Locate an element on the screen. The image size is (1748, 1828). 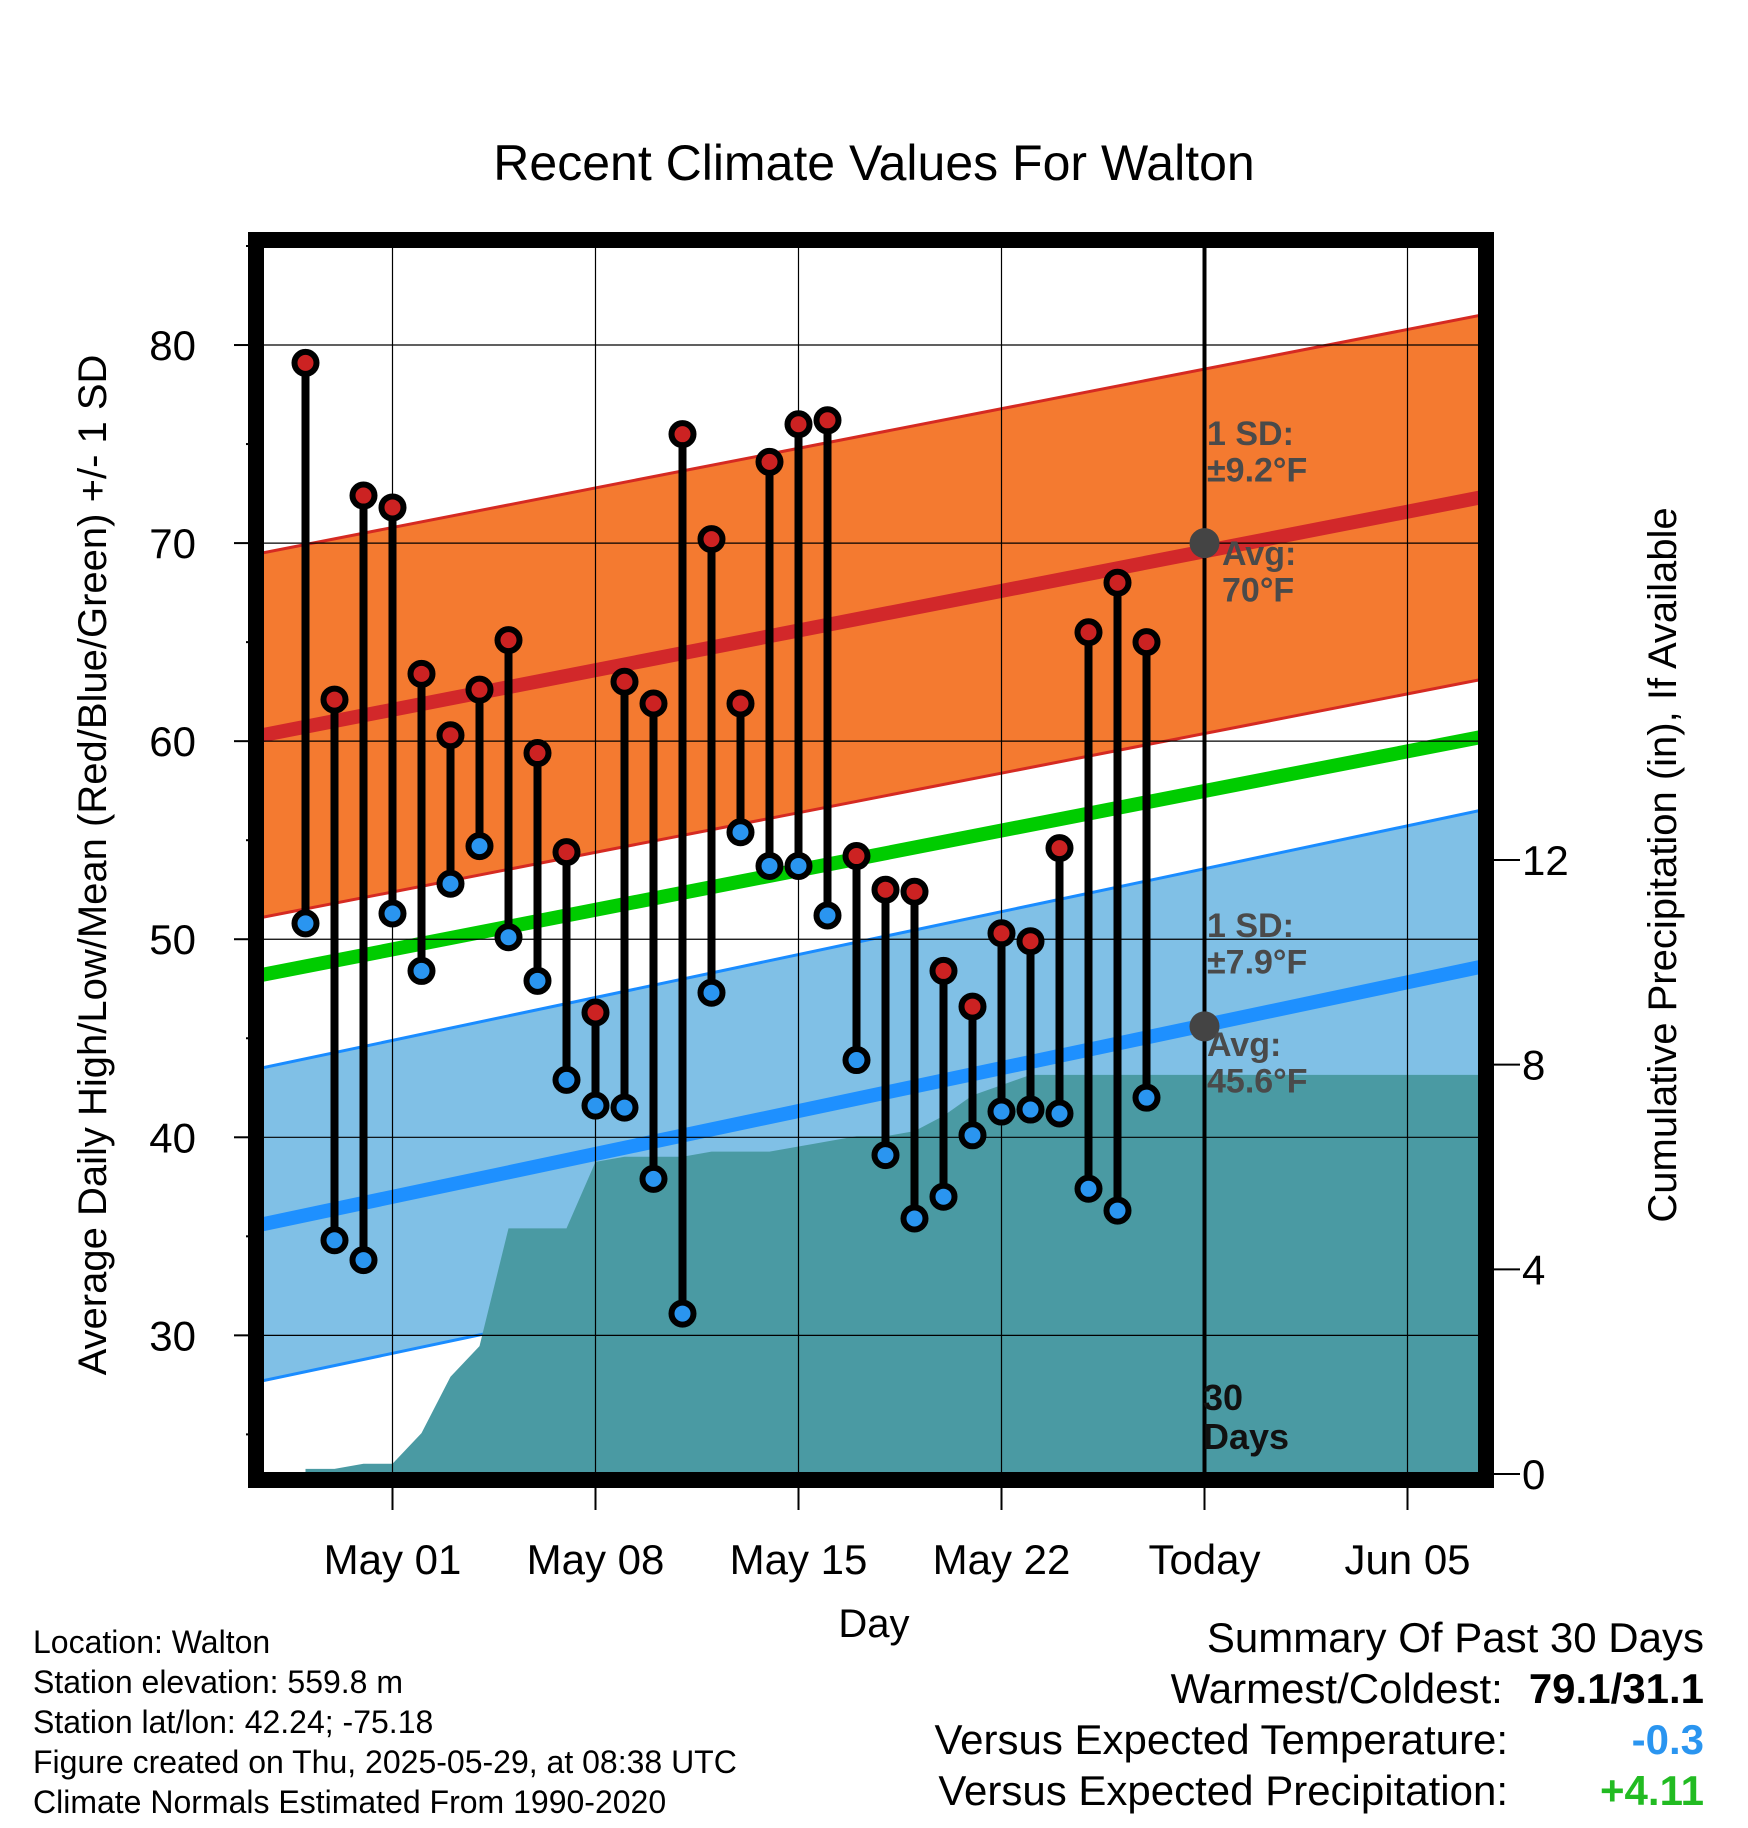
summary-label: Versus Expected Temperature: is located at coordinates (1221, 1739).